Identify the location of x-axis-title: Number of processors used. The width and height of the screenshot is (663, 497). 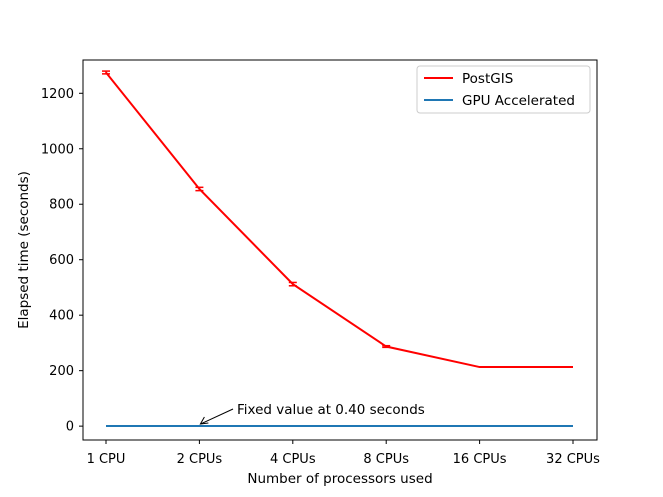
(339, 479).